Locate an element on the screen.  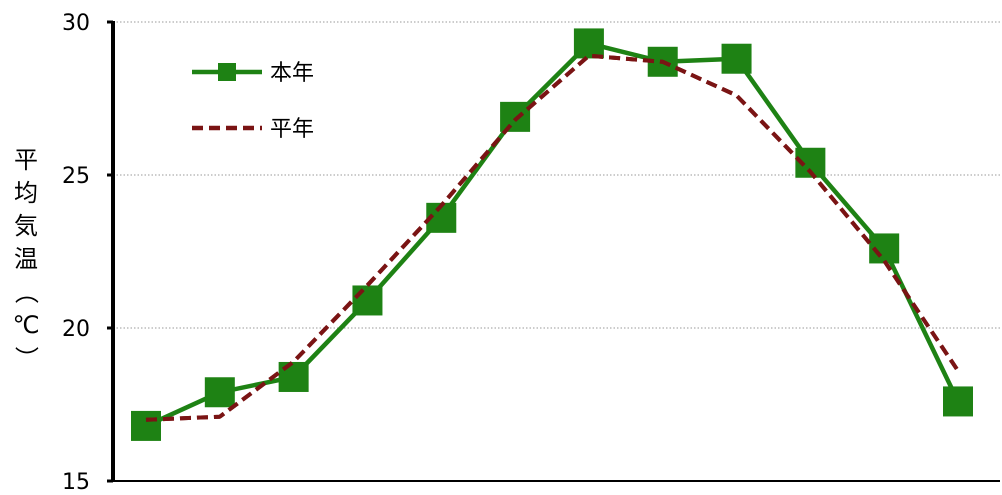
y-axis-label-char: ℃ is located at coordinates (26, 325).